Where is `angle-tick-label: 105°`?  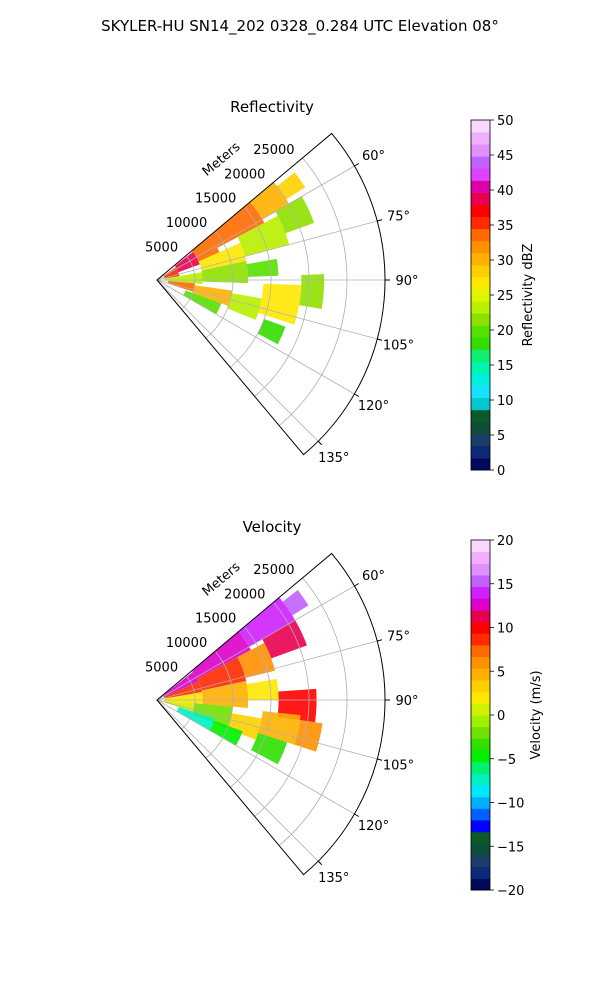
angle-tick-label: 105° is located at coordinates (398, 766).